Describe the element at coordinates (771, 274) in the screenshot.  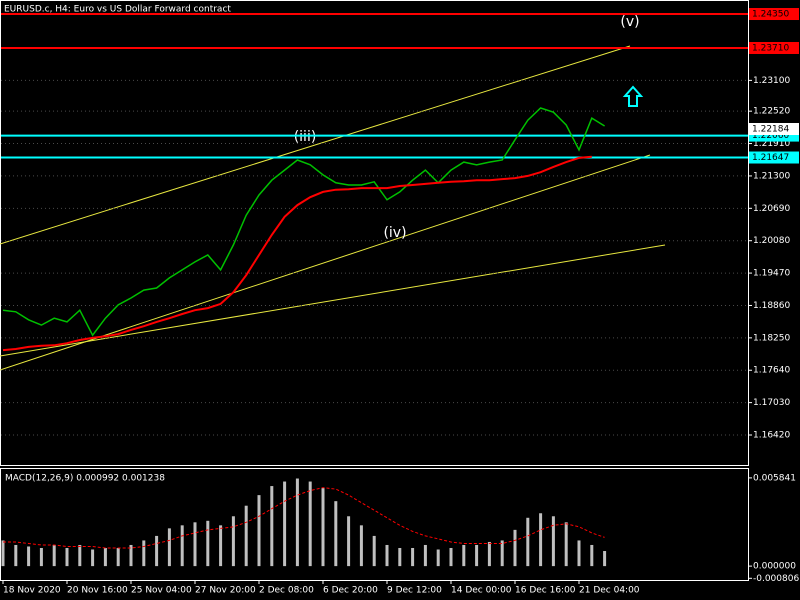
I see `y-tick-label: 1.19470` at that location.